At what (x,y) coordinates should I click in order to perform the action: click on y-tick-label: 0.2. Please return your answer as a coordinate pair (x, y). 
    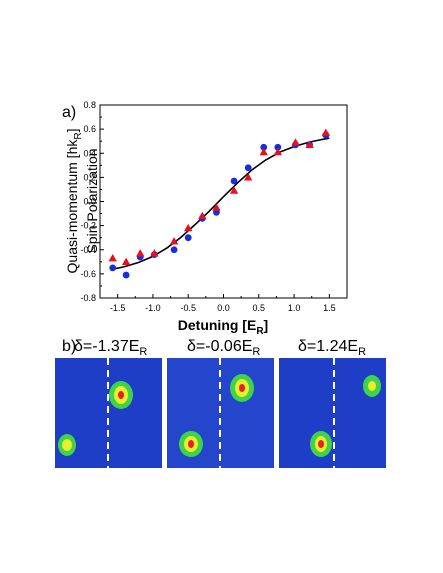
    Looking at the image, I should click on (89, 177).